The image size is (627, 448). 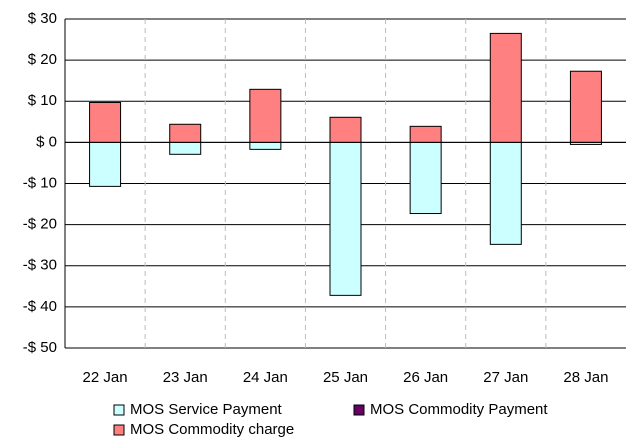 I want to click on legend-label: MOS Commodity charge, so click(x=212, y=429).